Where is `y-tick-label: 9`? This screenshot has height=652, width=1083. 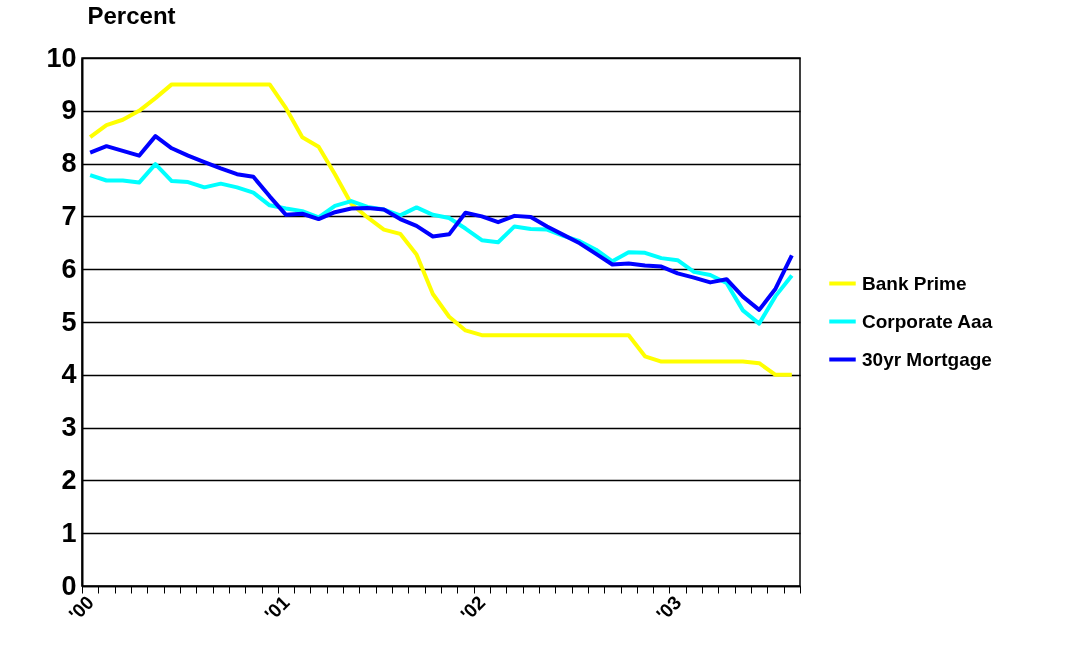 y-tick-label: 9 is located at coordinates (69, 110).